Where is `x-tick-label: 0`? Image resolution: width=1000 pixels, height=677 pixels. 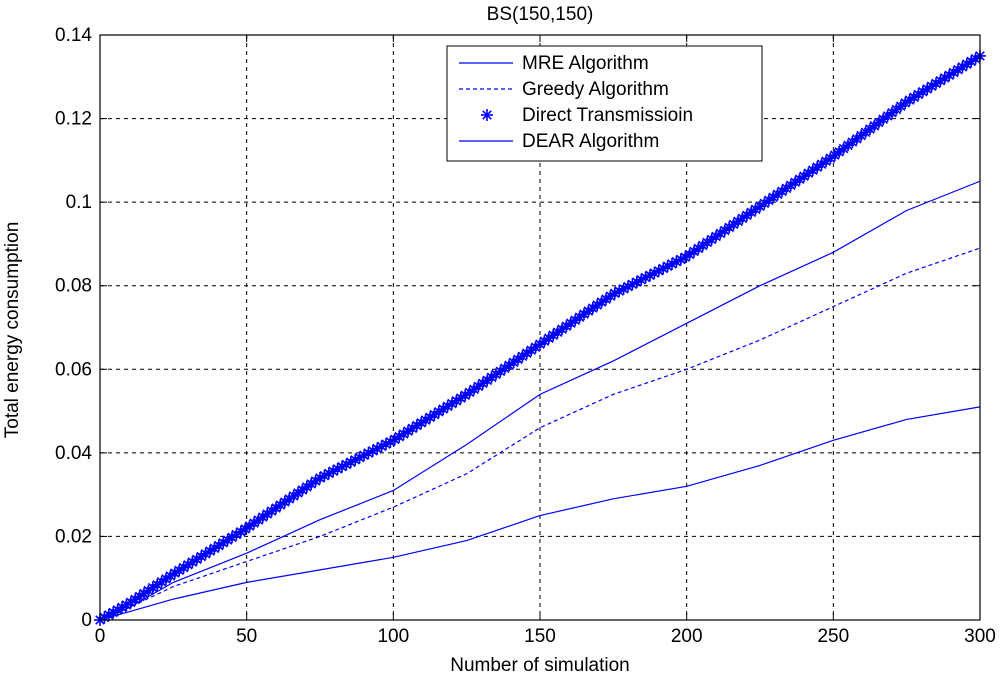 x-tick-label: 0 is located at coordinates (100, 636).